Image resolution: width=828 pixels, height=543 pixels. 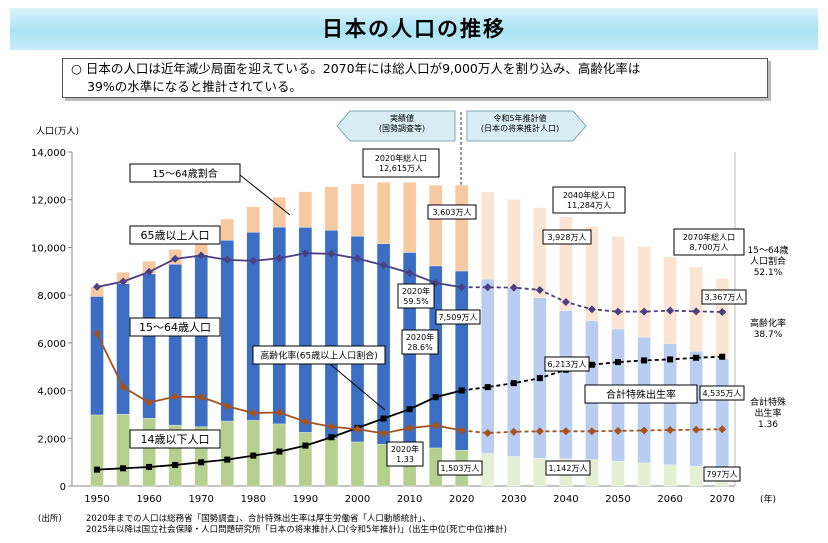 What do you see at coordinates (644, 360) in the screenshot?
I see `aging-rate-point-2055` at bounding box center [644, 360].